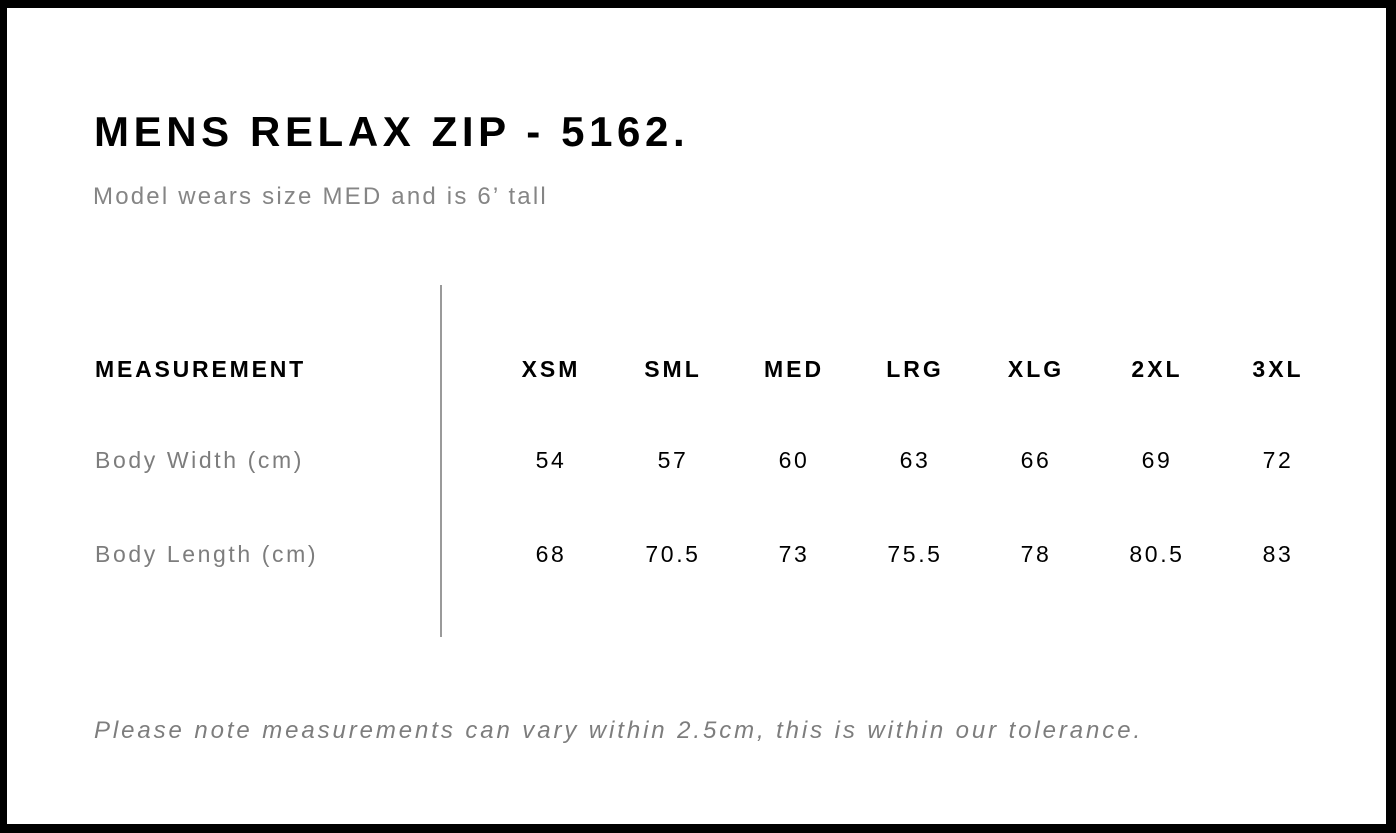  Describe the element at coordinates (551, 554) in the screenshot. I see `table-cell: 68` at that location.